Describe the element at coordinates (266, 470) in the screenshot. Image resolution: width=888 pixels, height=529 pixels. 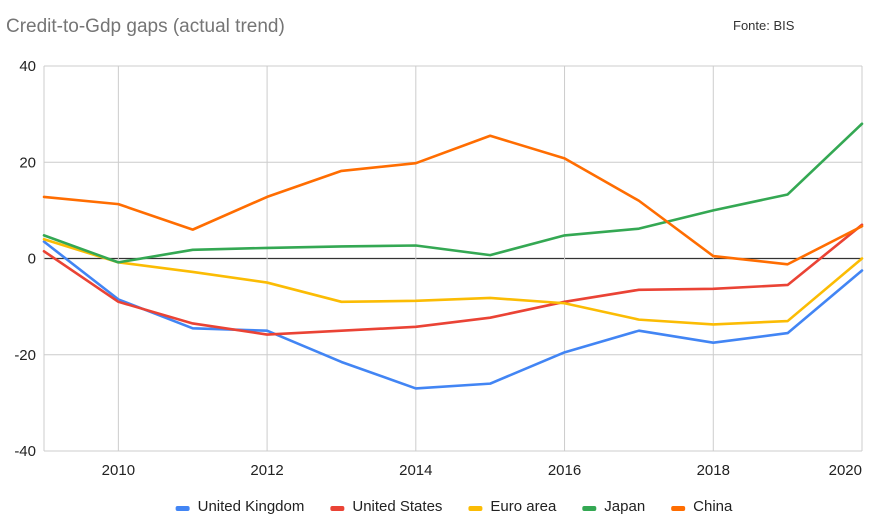
I see `x-tick-label: 2012` at that location.